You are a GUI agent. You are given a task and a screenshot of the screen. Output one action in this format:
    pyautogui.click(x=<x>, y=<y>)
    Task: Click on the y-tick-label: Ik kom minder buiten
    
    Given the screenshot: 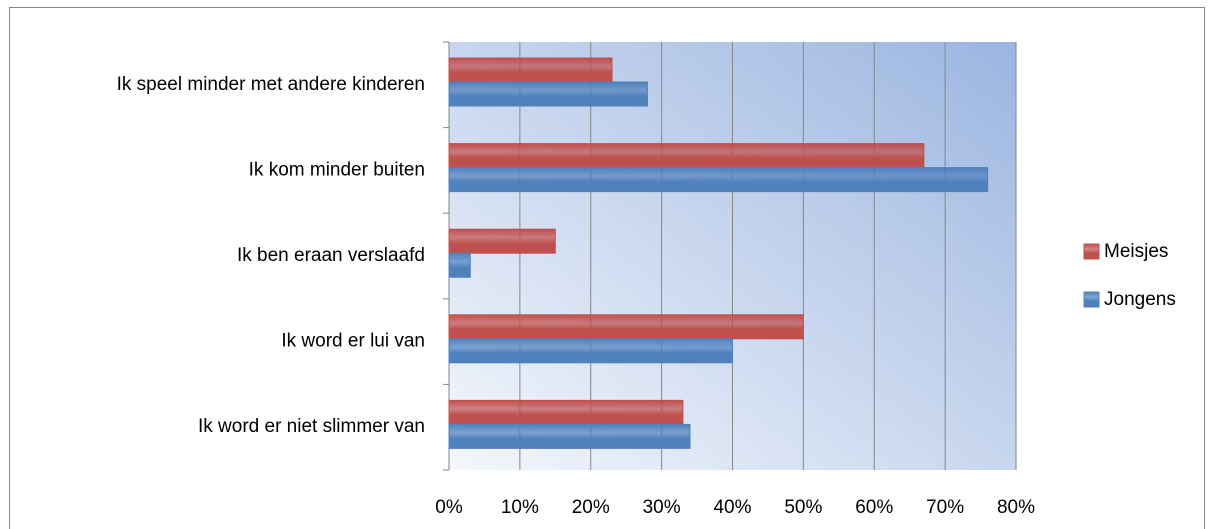 What is the action you would take?
    pyautogui.click(x=337, y=169)
    